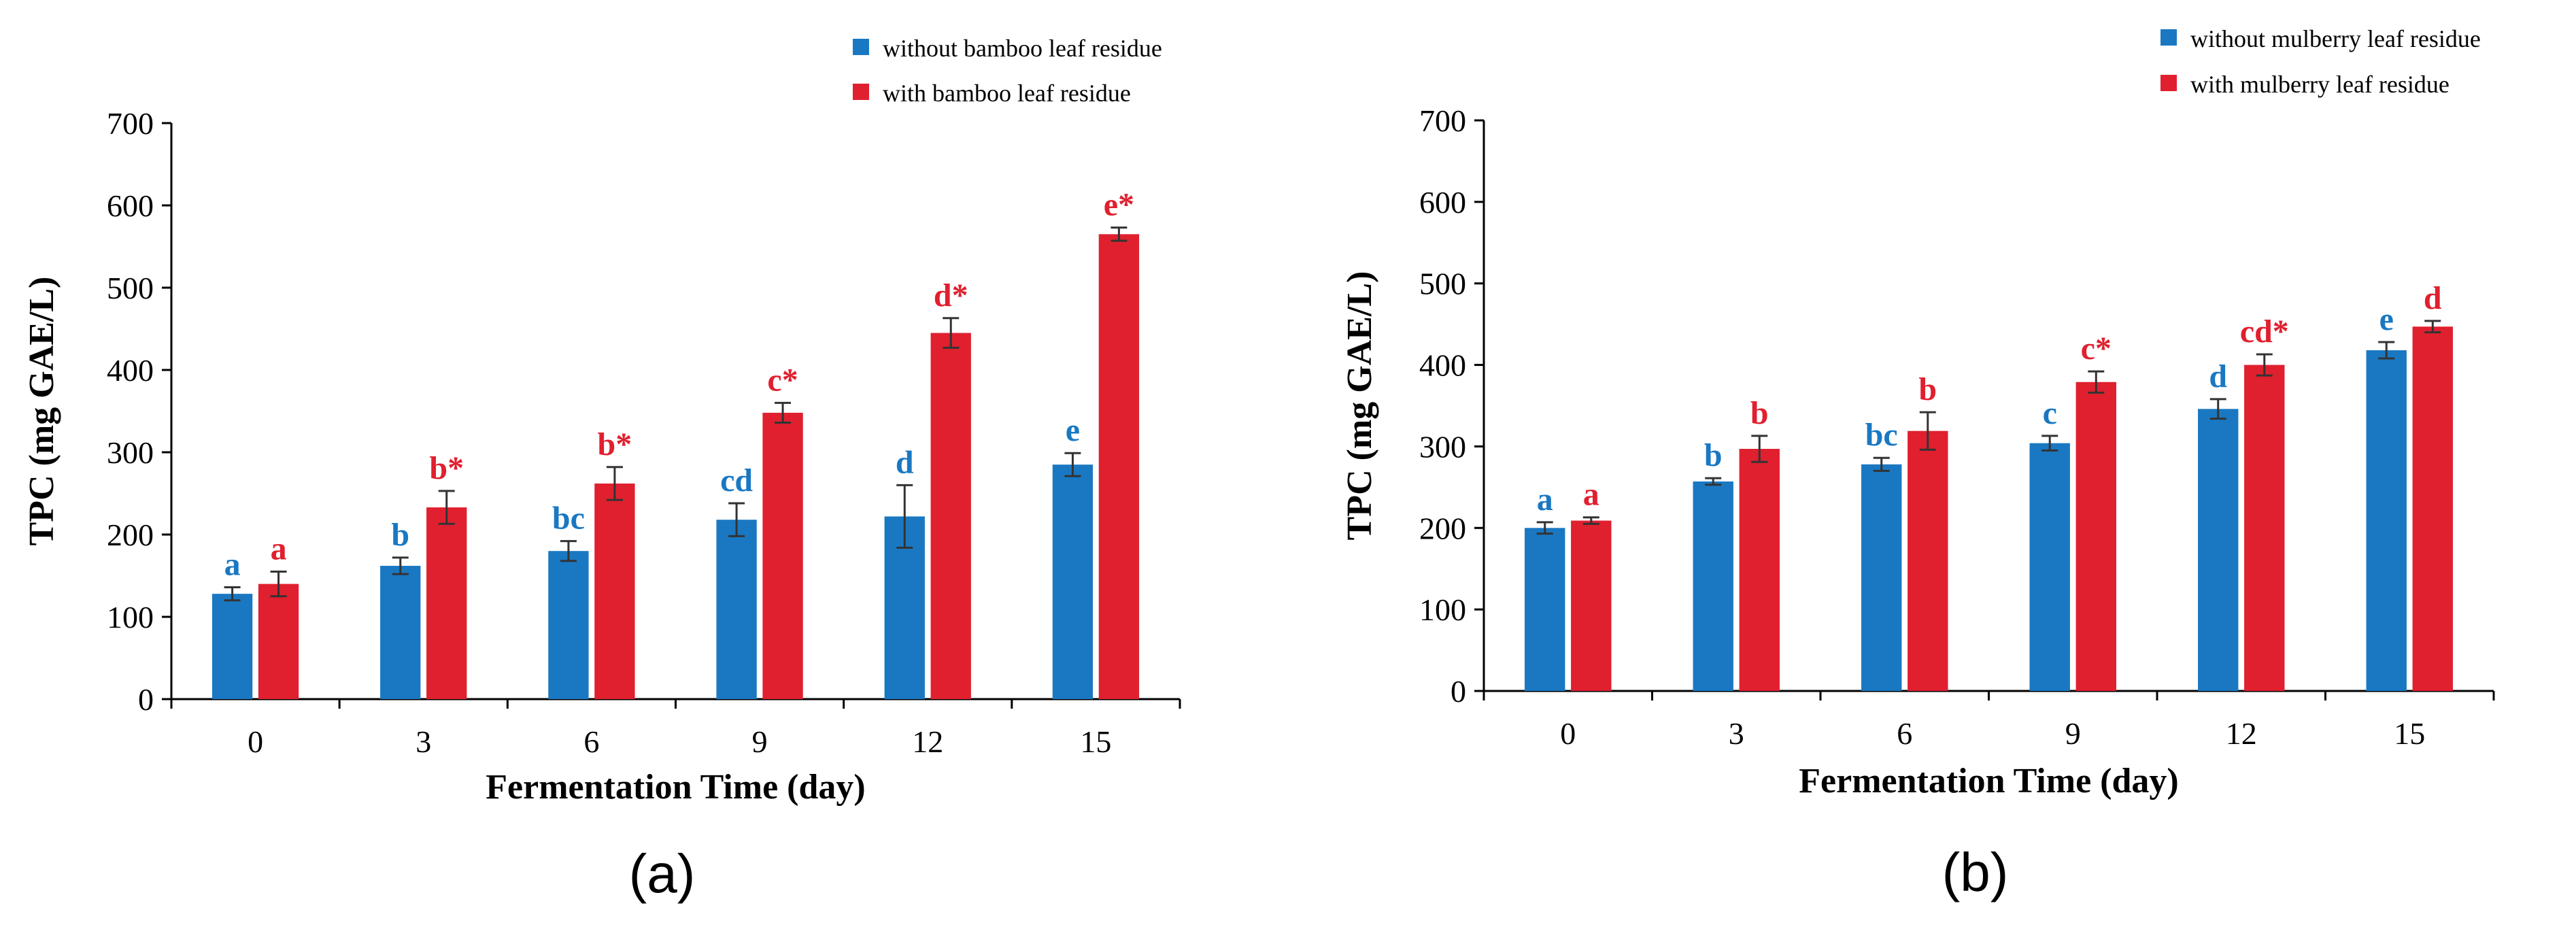  Describe the element at coordinates (130, 452) in the screenshot. I see `y-tick-label: 300` at that location.